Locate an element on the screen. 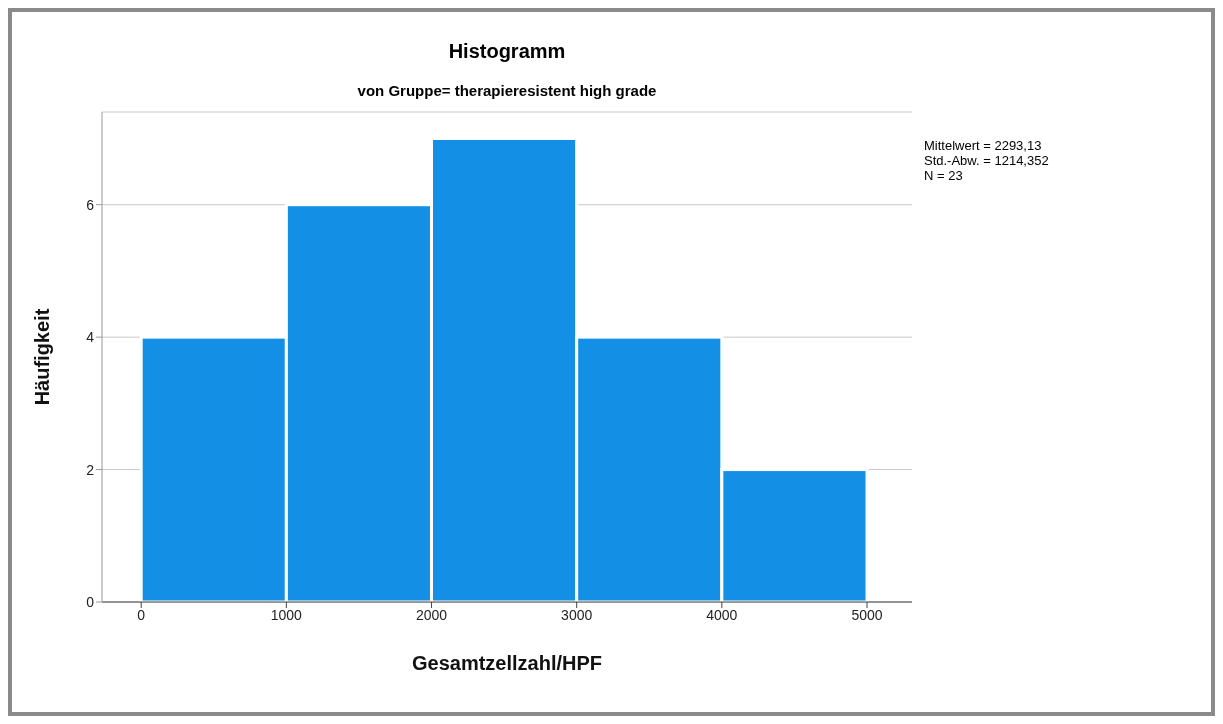  x-tick-label: 3000 is located at coordinates (577, 614).